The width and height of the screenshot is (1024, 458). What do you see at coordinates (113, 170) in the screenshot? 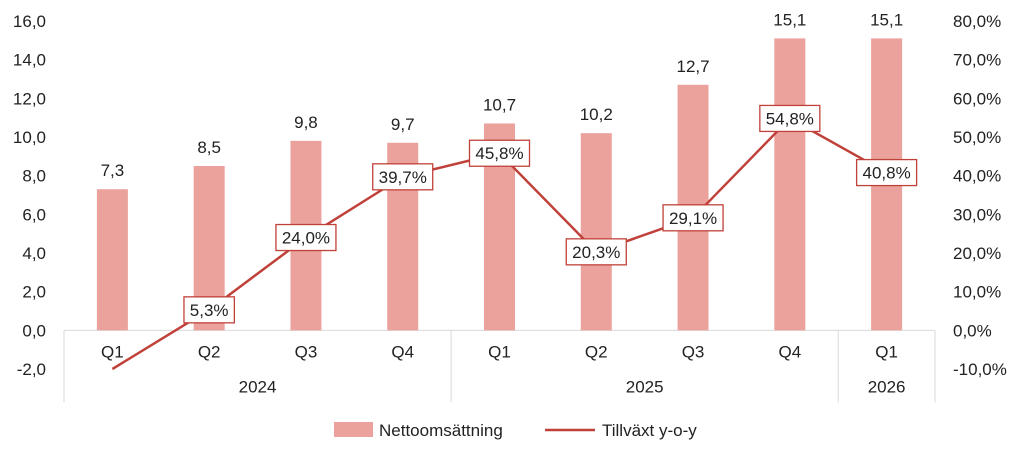
I see `bar-value-label: 7,3` at bounding box center [113, 170].